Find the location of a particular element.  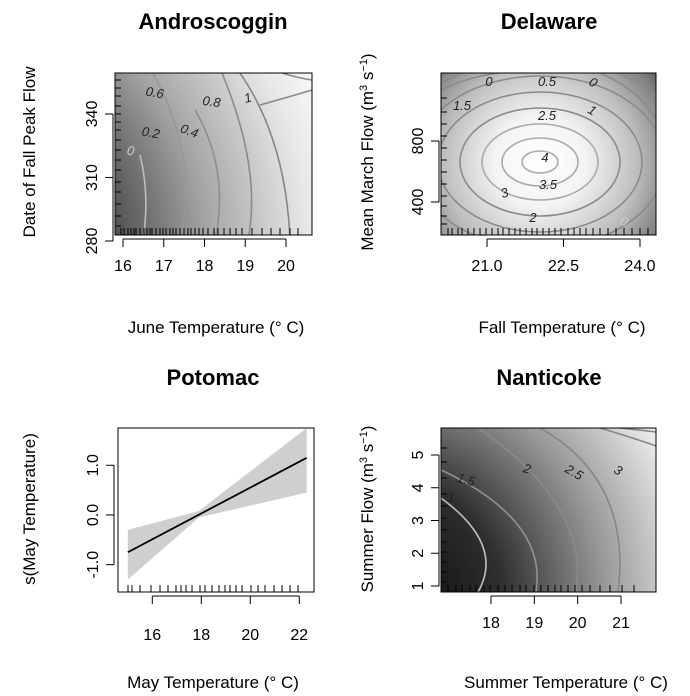

x-tick-label: 24.0 is located at coordinates (639, 266).